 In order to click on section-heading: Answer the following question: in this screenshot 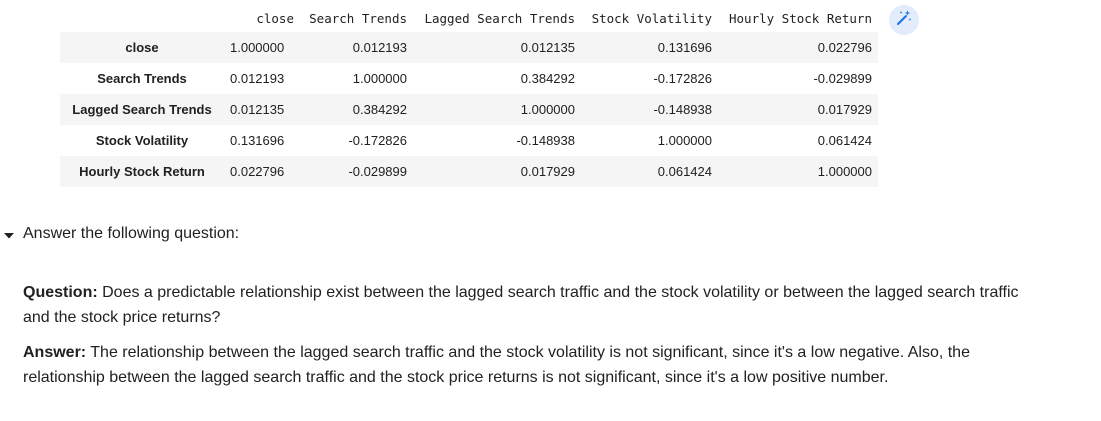, I will do `click(131, 233)`.